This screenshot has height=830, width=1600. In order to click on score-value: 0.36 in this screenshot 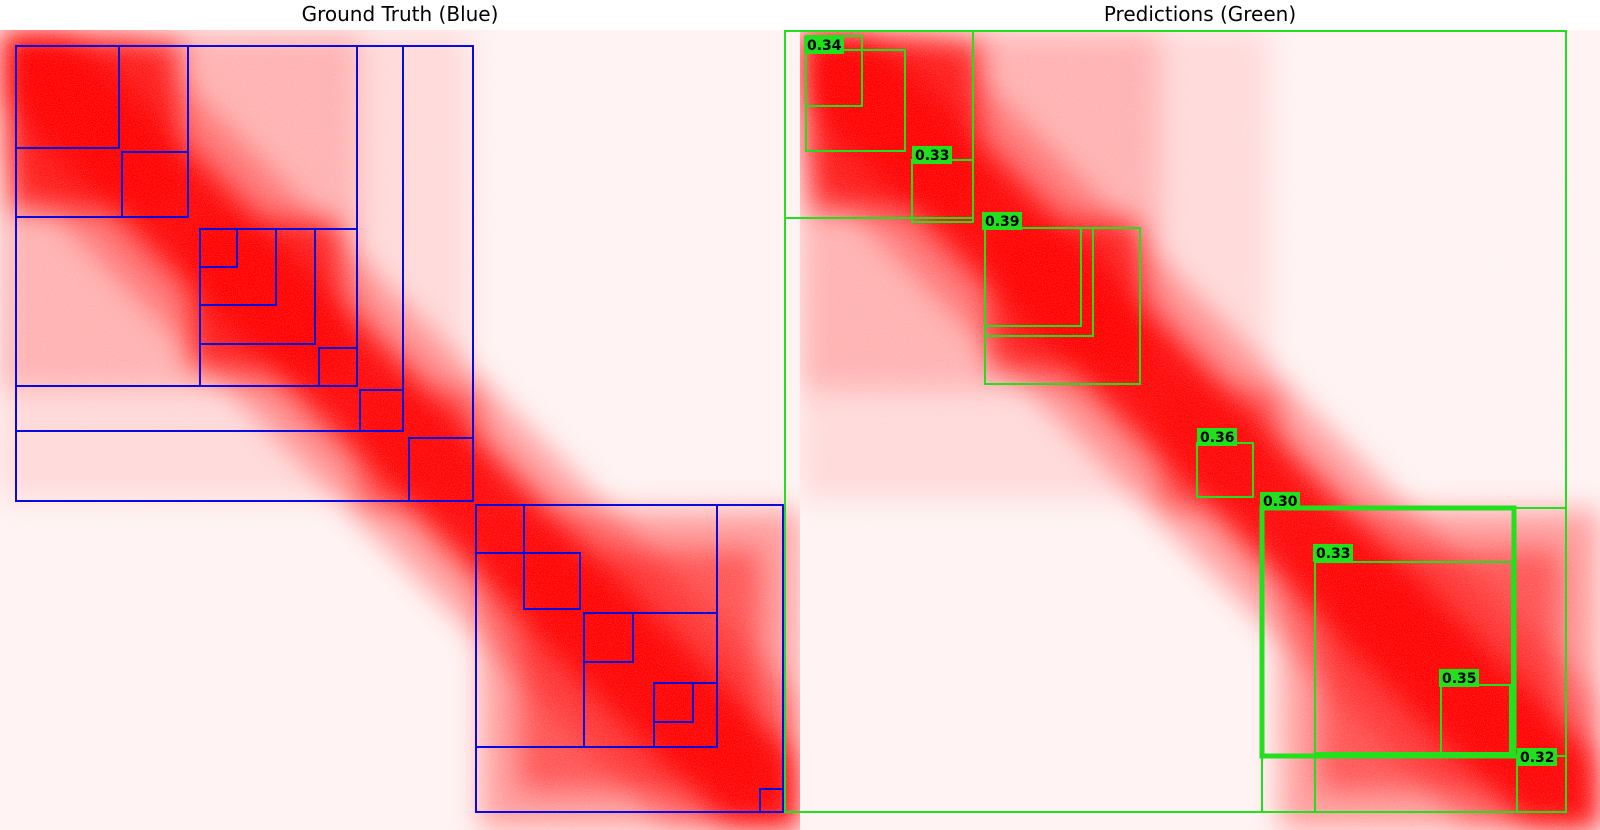, I will do `click(1217, 438)`.